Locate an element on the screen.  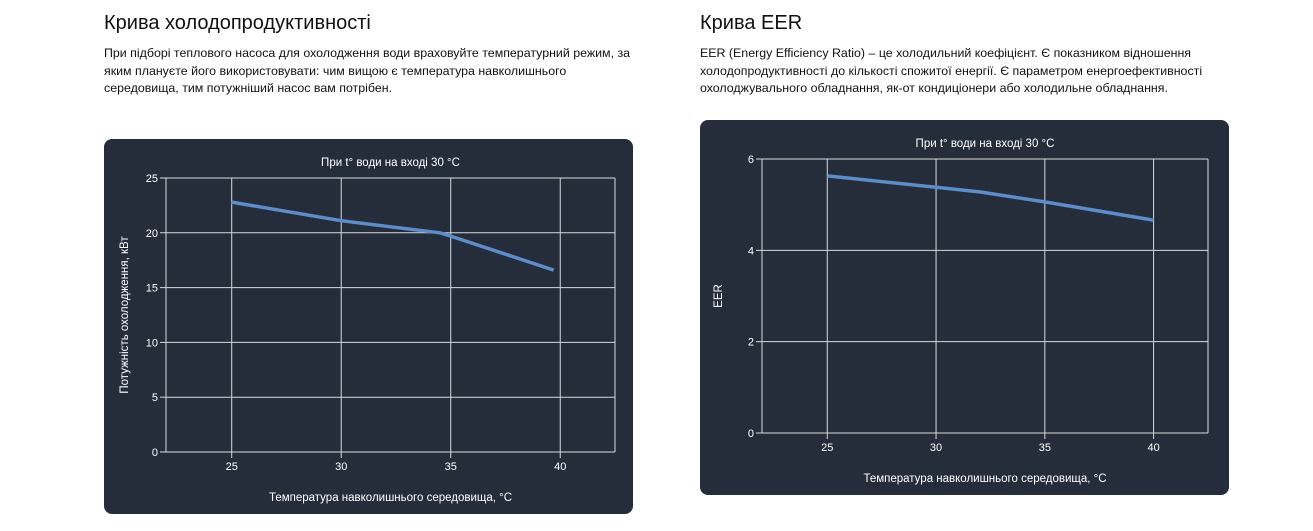
section-title-cooling-capacity: Крива холодопродуктивності is located at coordinates (237, 23).